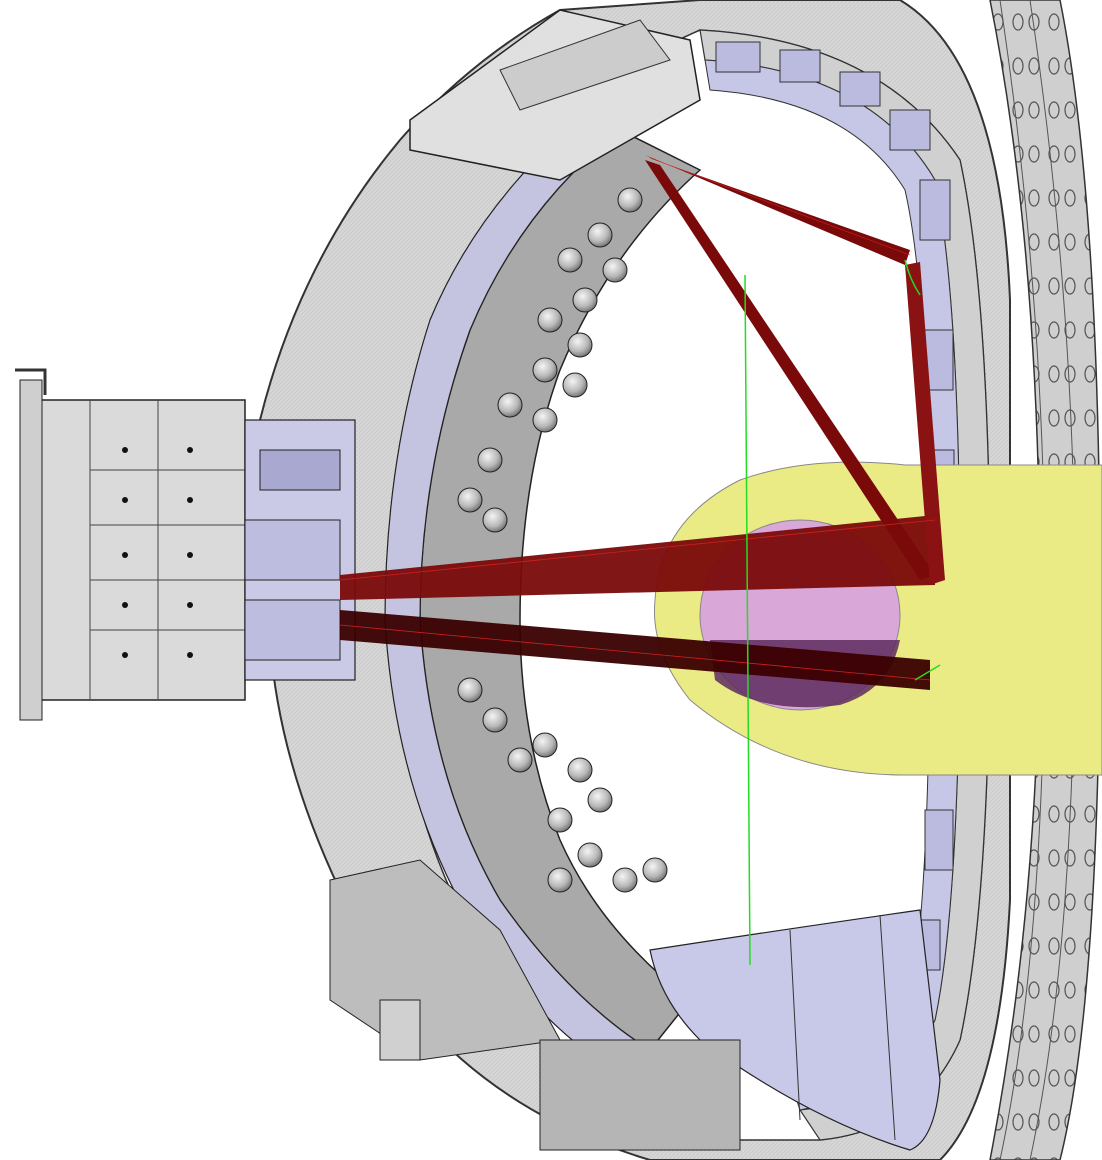 The width and height of the screenshot is (1102, 1160). Describe the element at coordinates (535, 1005) in the screenshot. I see `lower-port-structure` at that location.